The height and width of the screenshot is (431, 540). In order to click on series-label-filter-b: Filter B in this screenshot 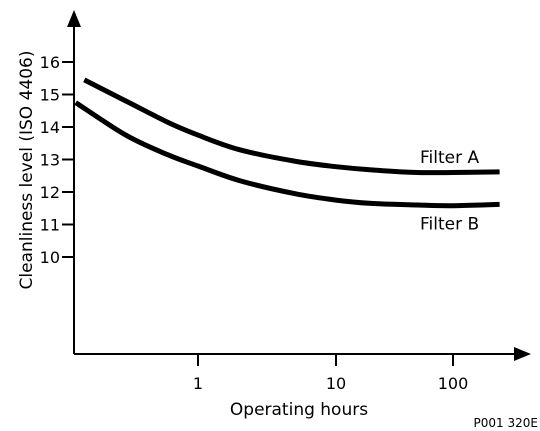, I will do `click(449, 224)`.